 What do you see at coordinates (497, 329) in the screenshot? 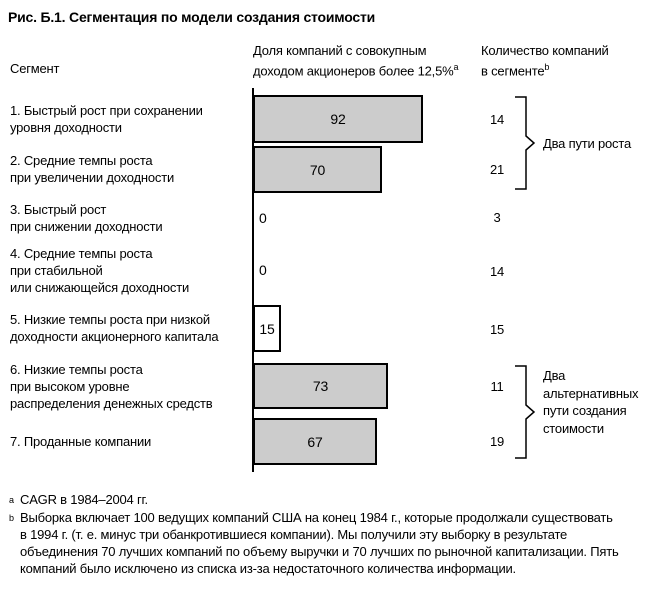
I see `segment-count-5: 15` at bounding box center [497, 329].